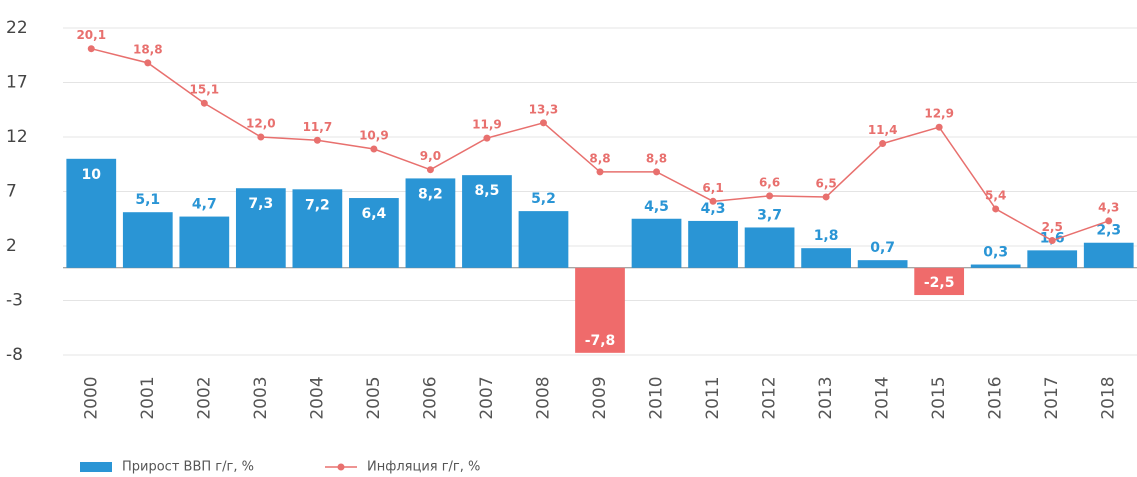  What do you see at coordinates (91, 397) in the screenshot?
I see `x-tick-label: 2000` at bounding box center [91, 397].